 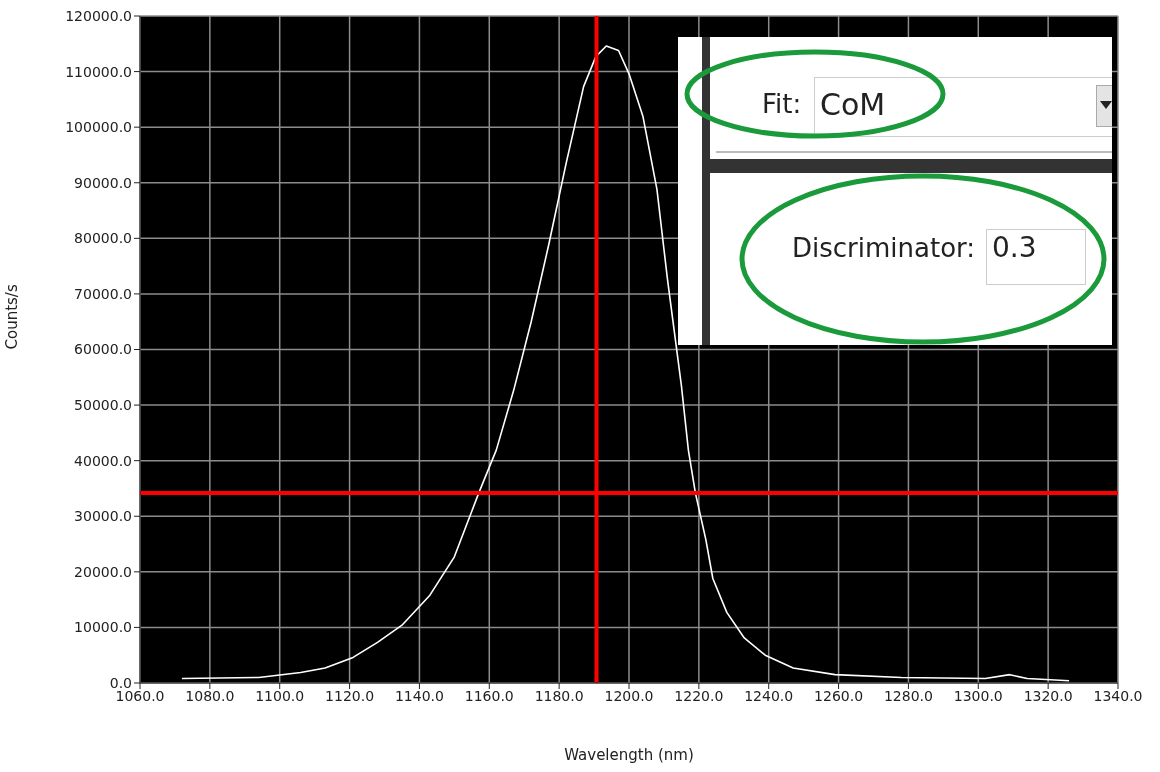 I want to click on x-tick-label: 1140.0, so click(x=419, y=695).